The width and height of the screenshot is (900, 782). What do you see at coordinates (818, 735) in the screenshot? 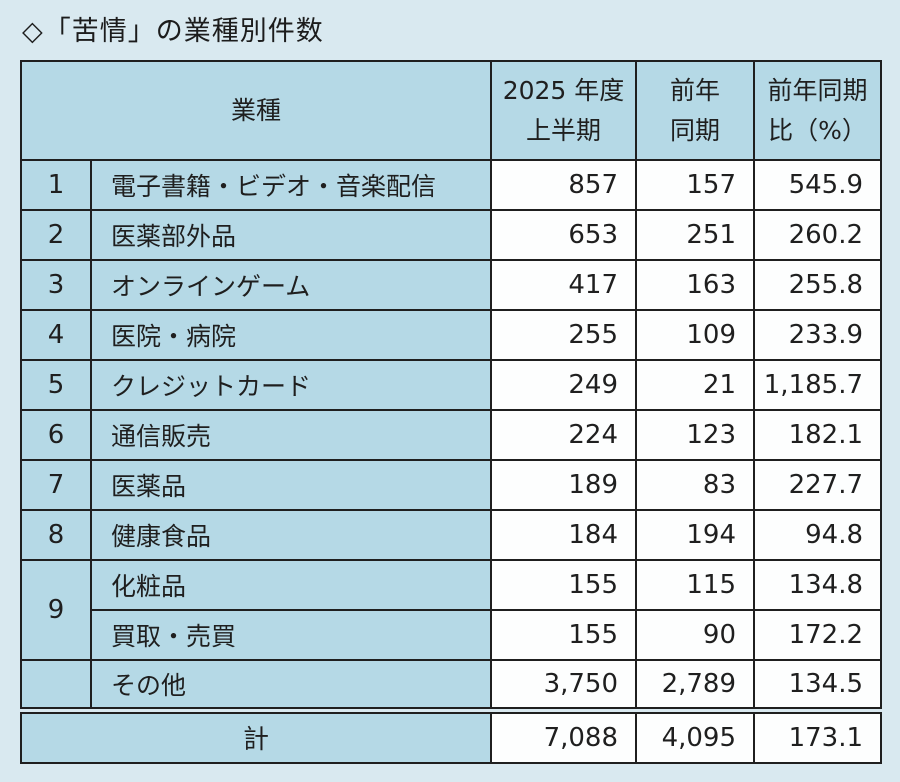
I see `total-ratio-cell: 173.1` at bounding box center [818, 735].